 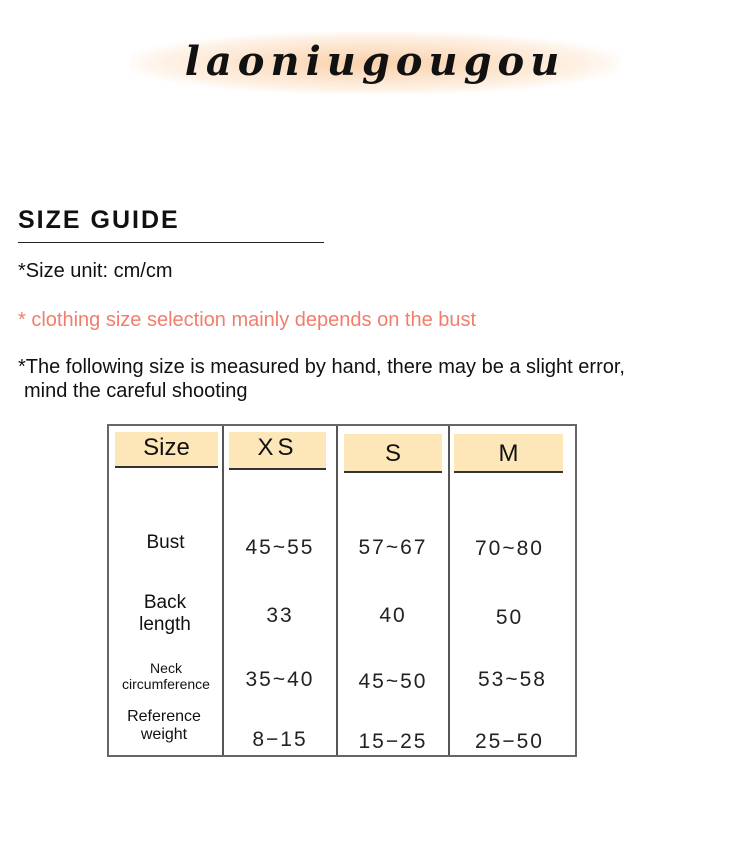 What do you see at coordinates (166, 676) in the screenshot?
I see `row-label-neck-circumference: Neck circumference` at bounding box center [166, 676].